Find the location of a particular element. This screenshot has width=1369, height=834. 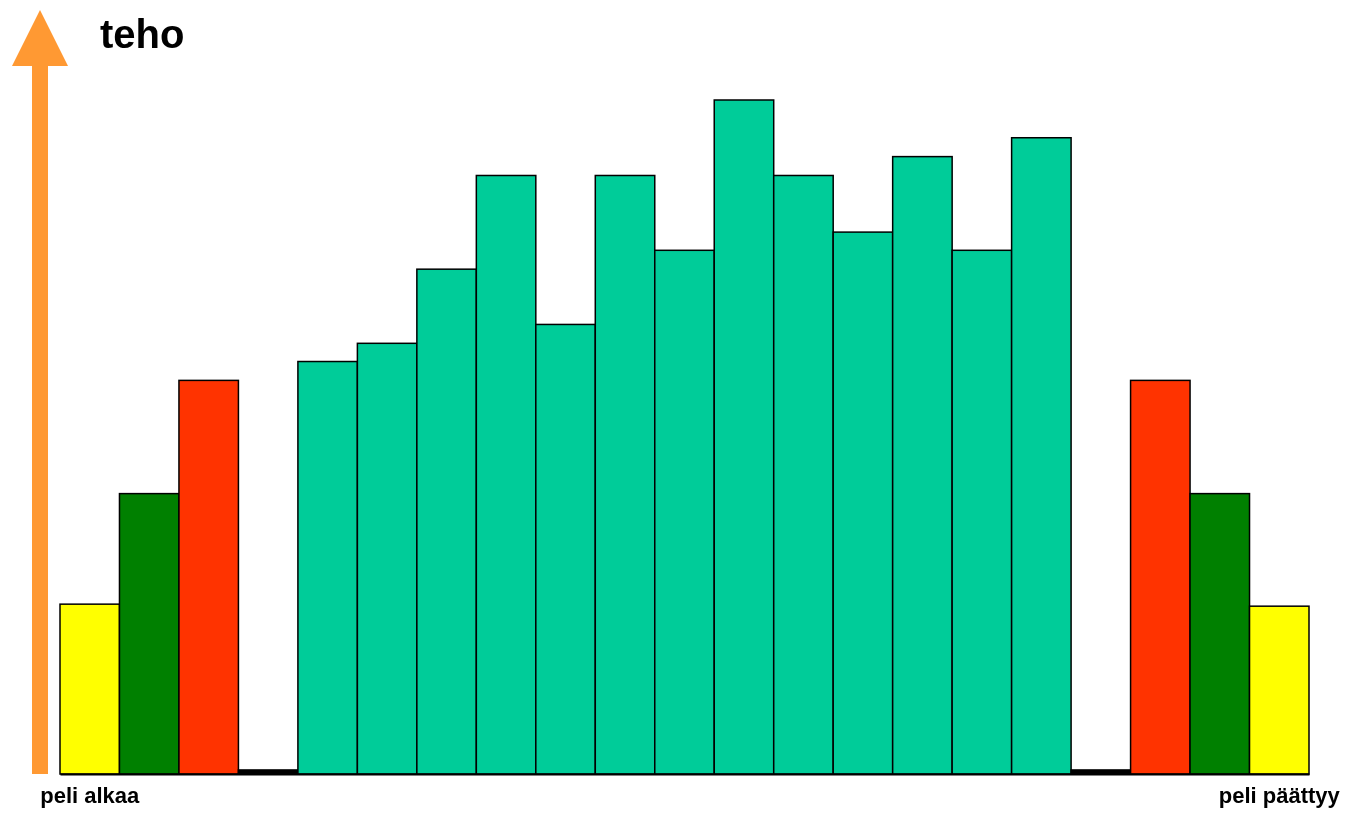

y-axis-title: teho is located at coordinates (142, 34).